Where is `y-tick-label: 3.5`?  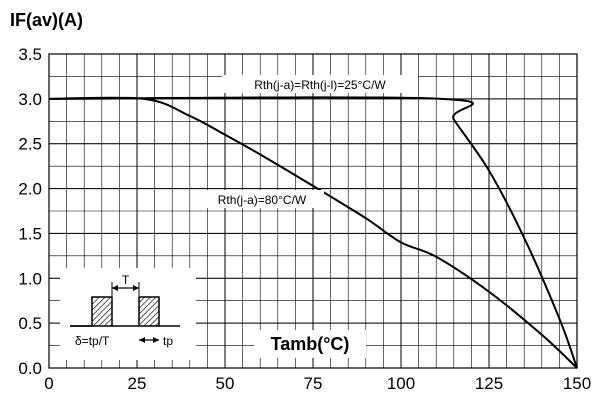
y-tick-label: 3.5 is located at coordinates (30, 54).